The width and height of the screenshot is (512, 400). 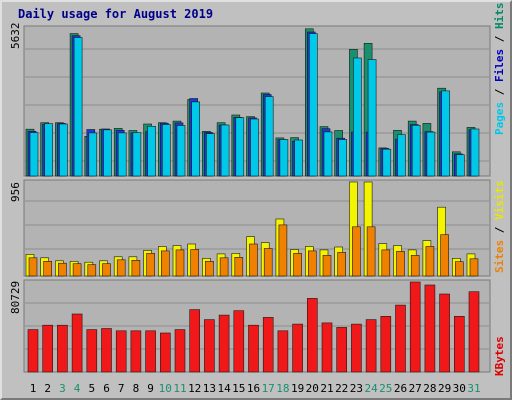 I want to click on kbytes-panel-max-label: 80729, so click(x=15, y=297).